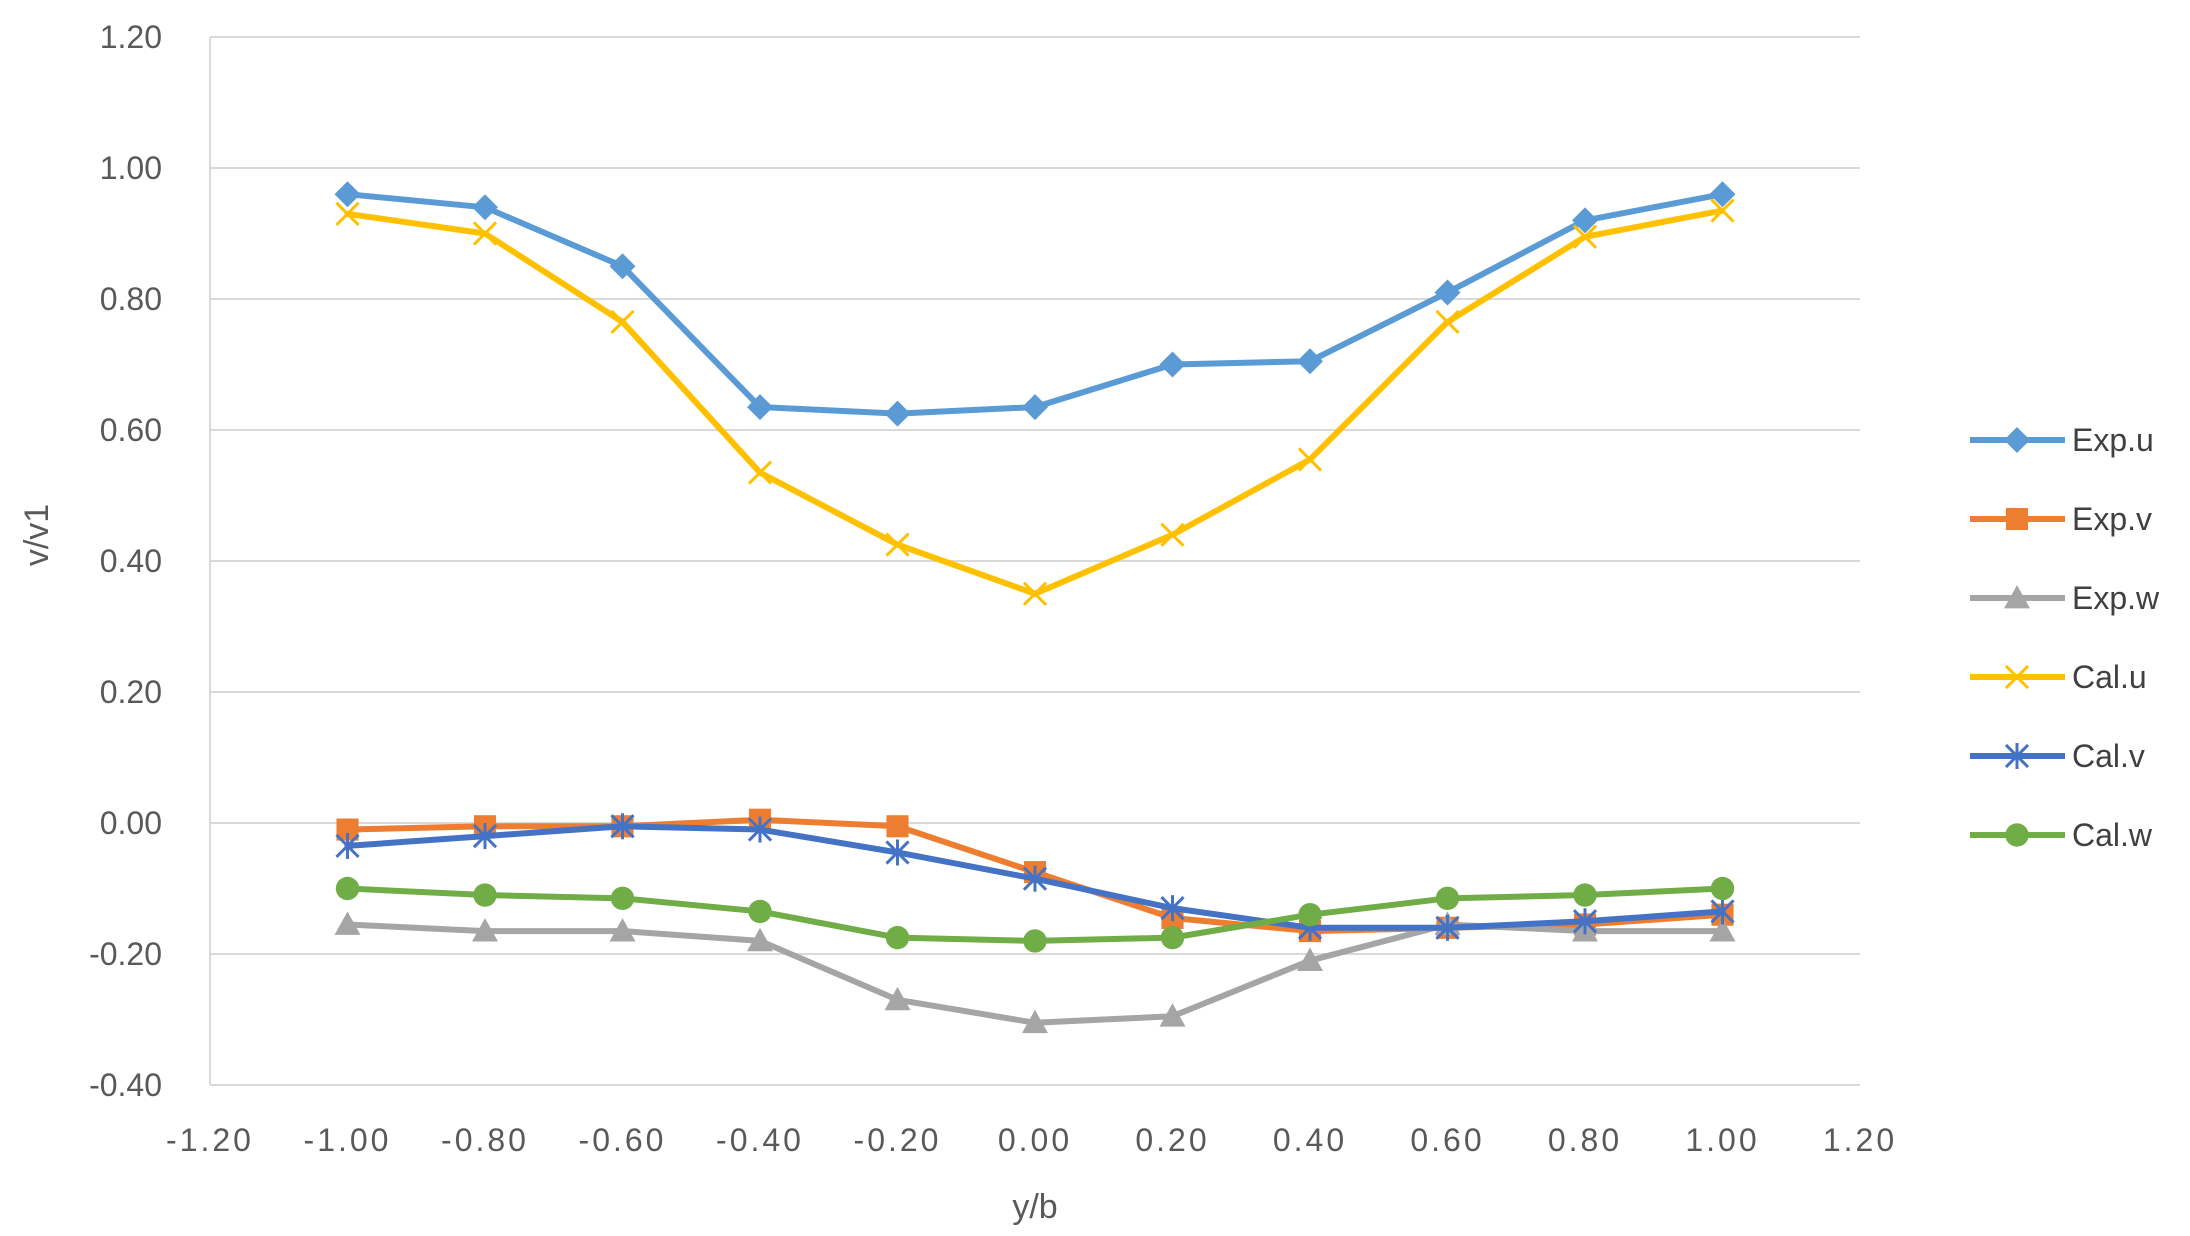 This screenshot has width=2190, height=1236. Describe the element at coordinates (2108, 756) in the screenshot. I see `legend-label: Cal.v` at that location.